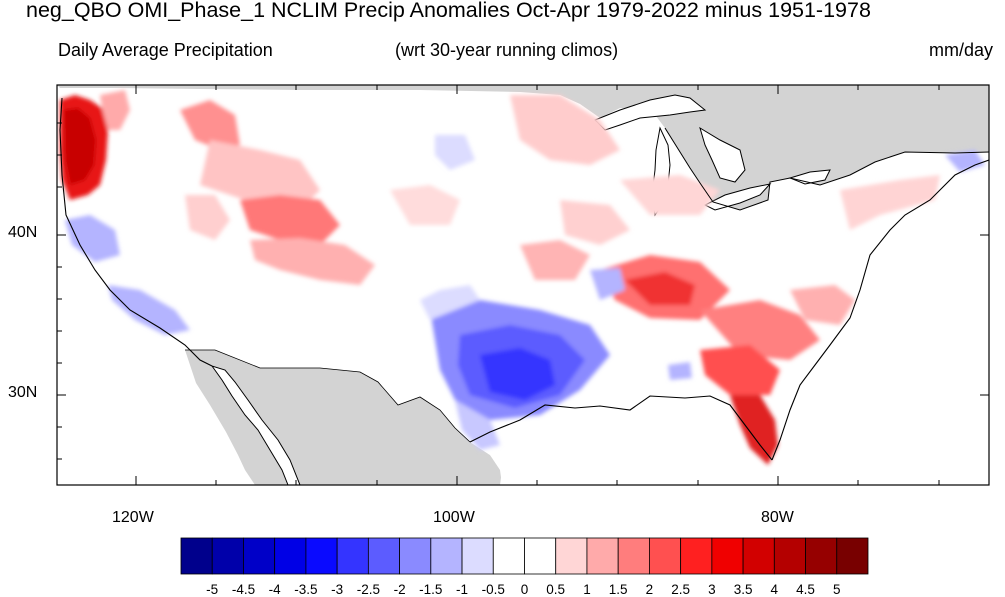 This screenshot has width=1005, height=597. I want to click on anomaly-colorado-wet, so click(312, 261).